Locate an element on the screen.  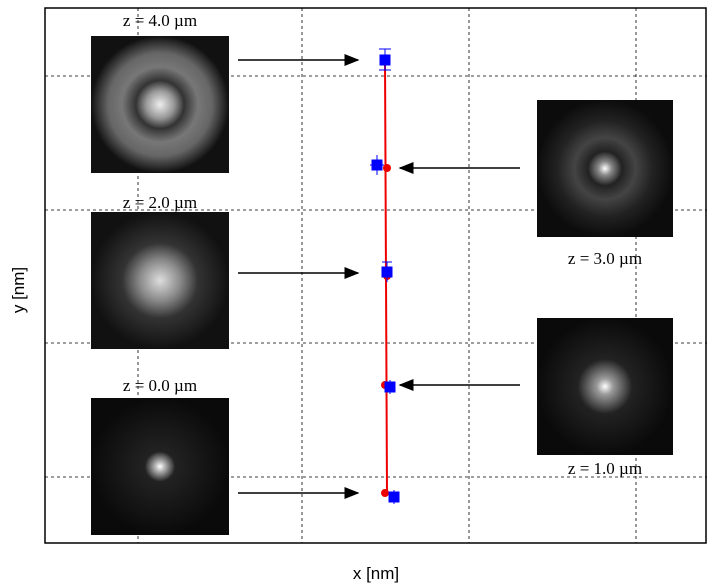
annotation: z = 1.0 µm is located at coordinates (605, 468).